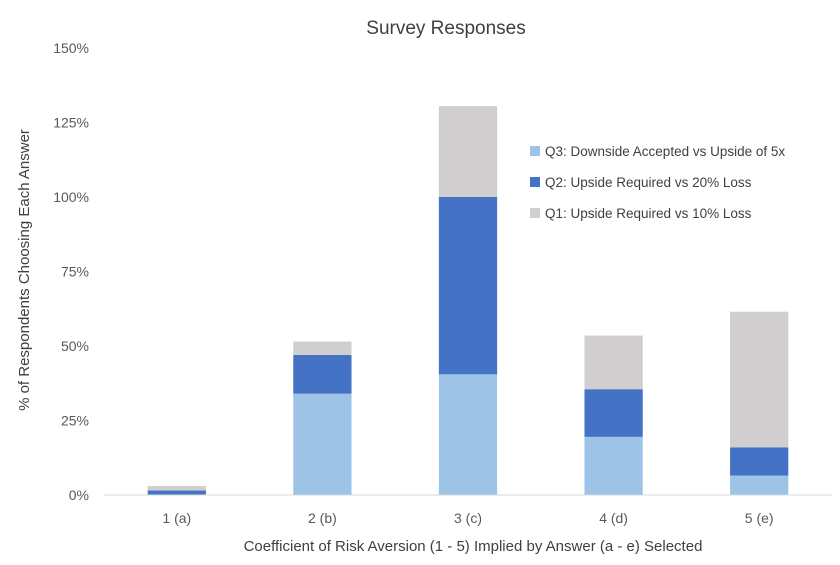  I want to click on y-tick-label: 25%, so click(75, 421).